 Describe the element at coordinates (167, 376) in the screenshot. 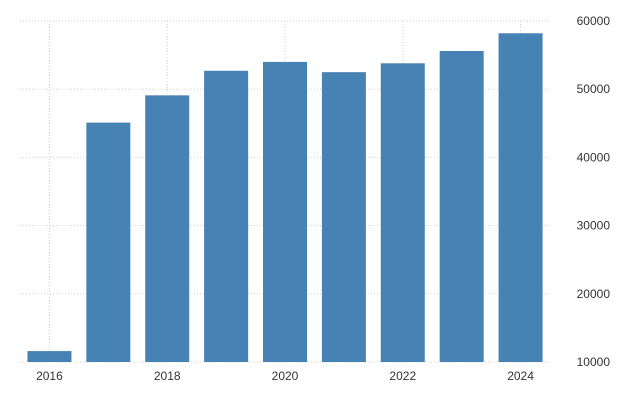

I see `x-tick-label: 2018` at that location.